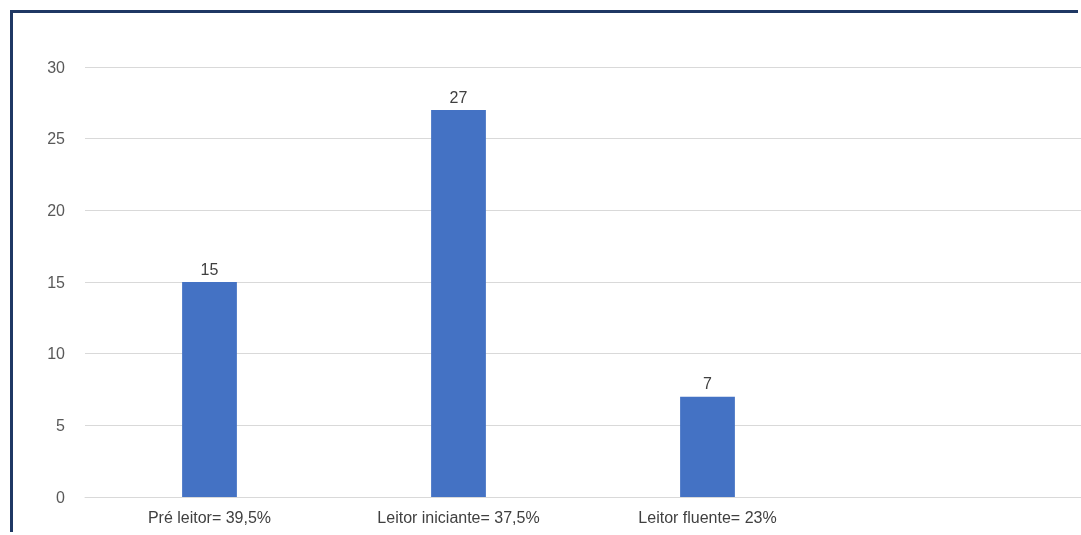  Describe the element at coordinates (458, 517) in the screenshot. I see `x-tick-label: Leitor iniciante= 37,5%` at that location.